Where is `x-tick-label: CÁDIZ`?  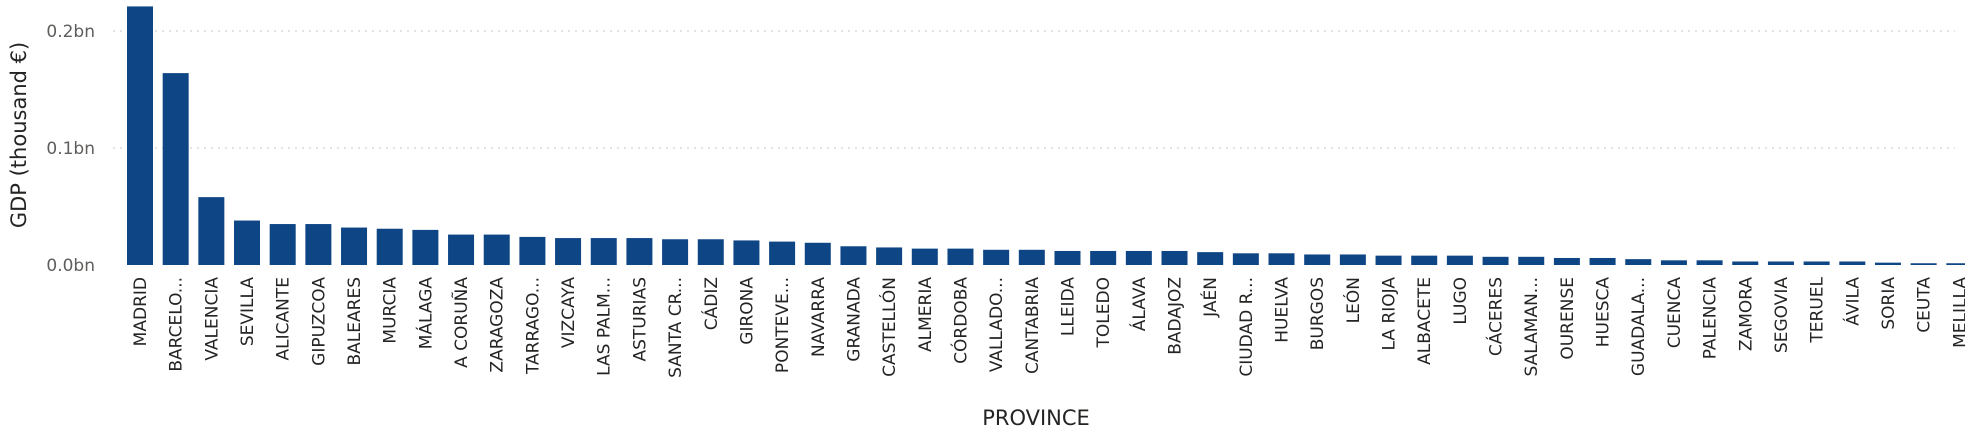
x-tick-label: CÁDIZ is located at coordinates (711, 303).